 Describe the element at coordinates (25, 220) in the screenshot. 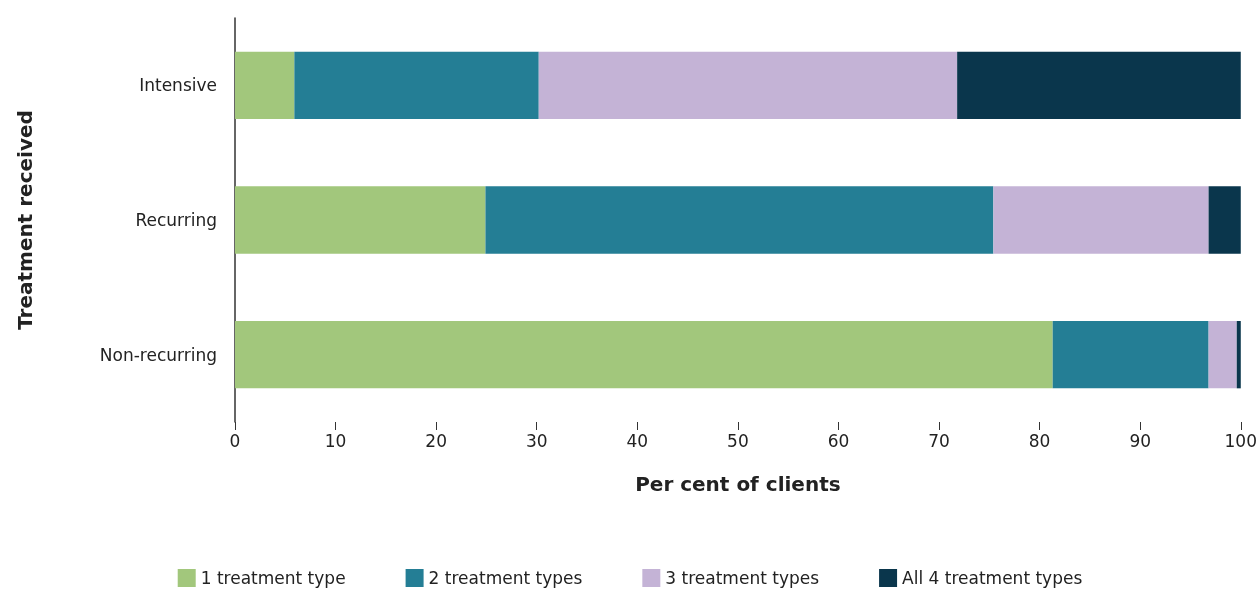

I see `y-axis-title: Treatment received` at that location.